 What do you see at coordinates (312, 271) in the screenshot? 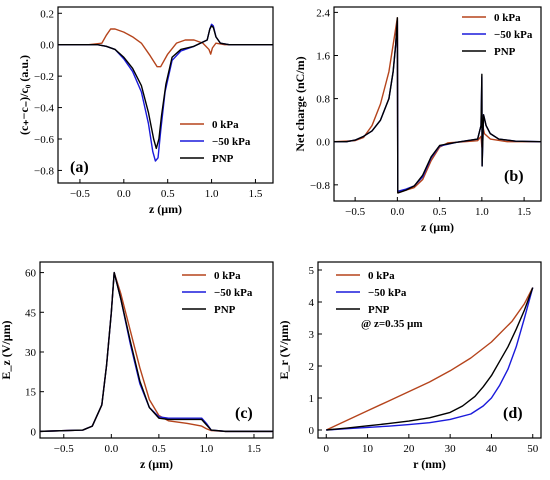
I see `y-tick-label: 5` at bounding box center [312, 271].